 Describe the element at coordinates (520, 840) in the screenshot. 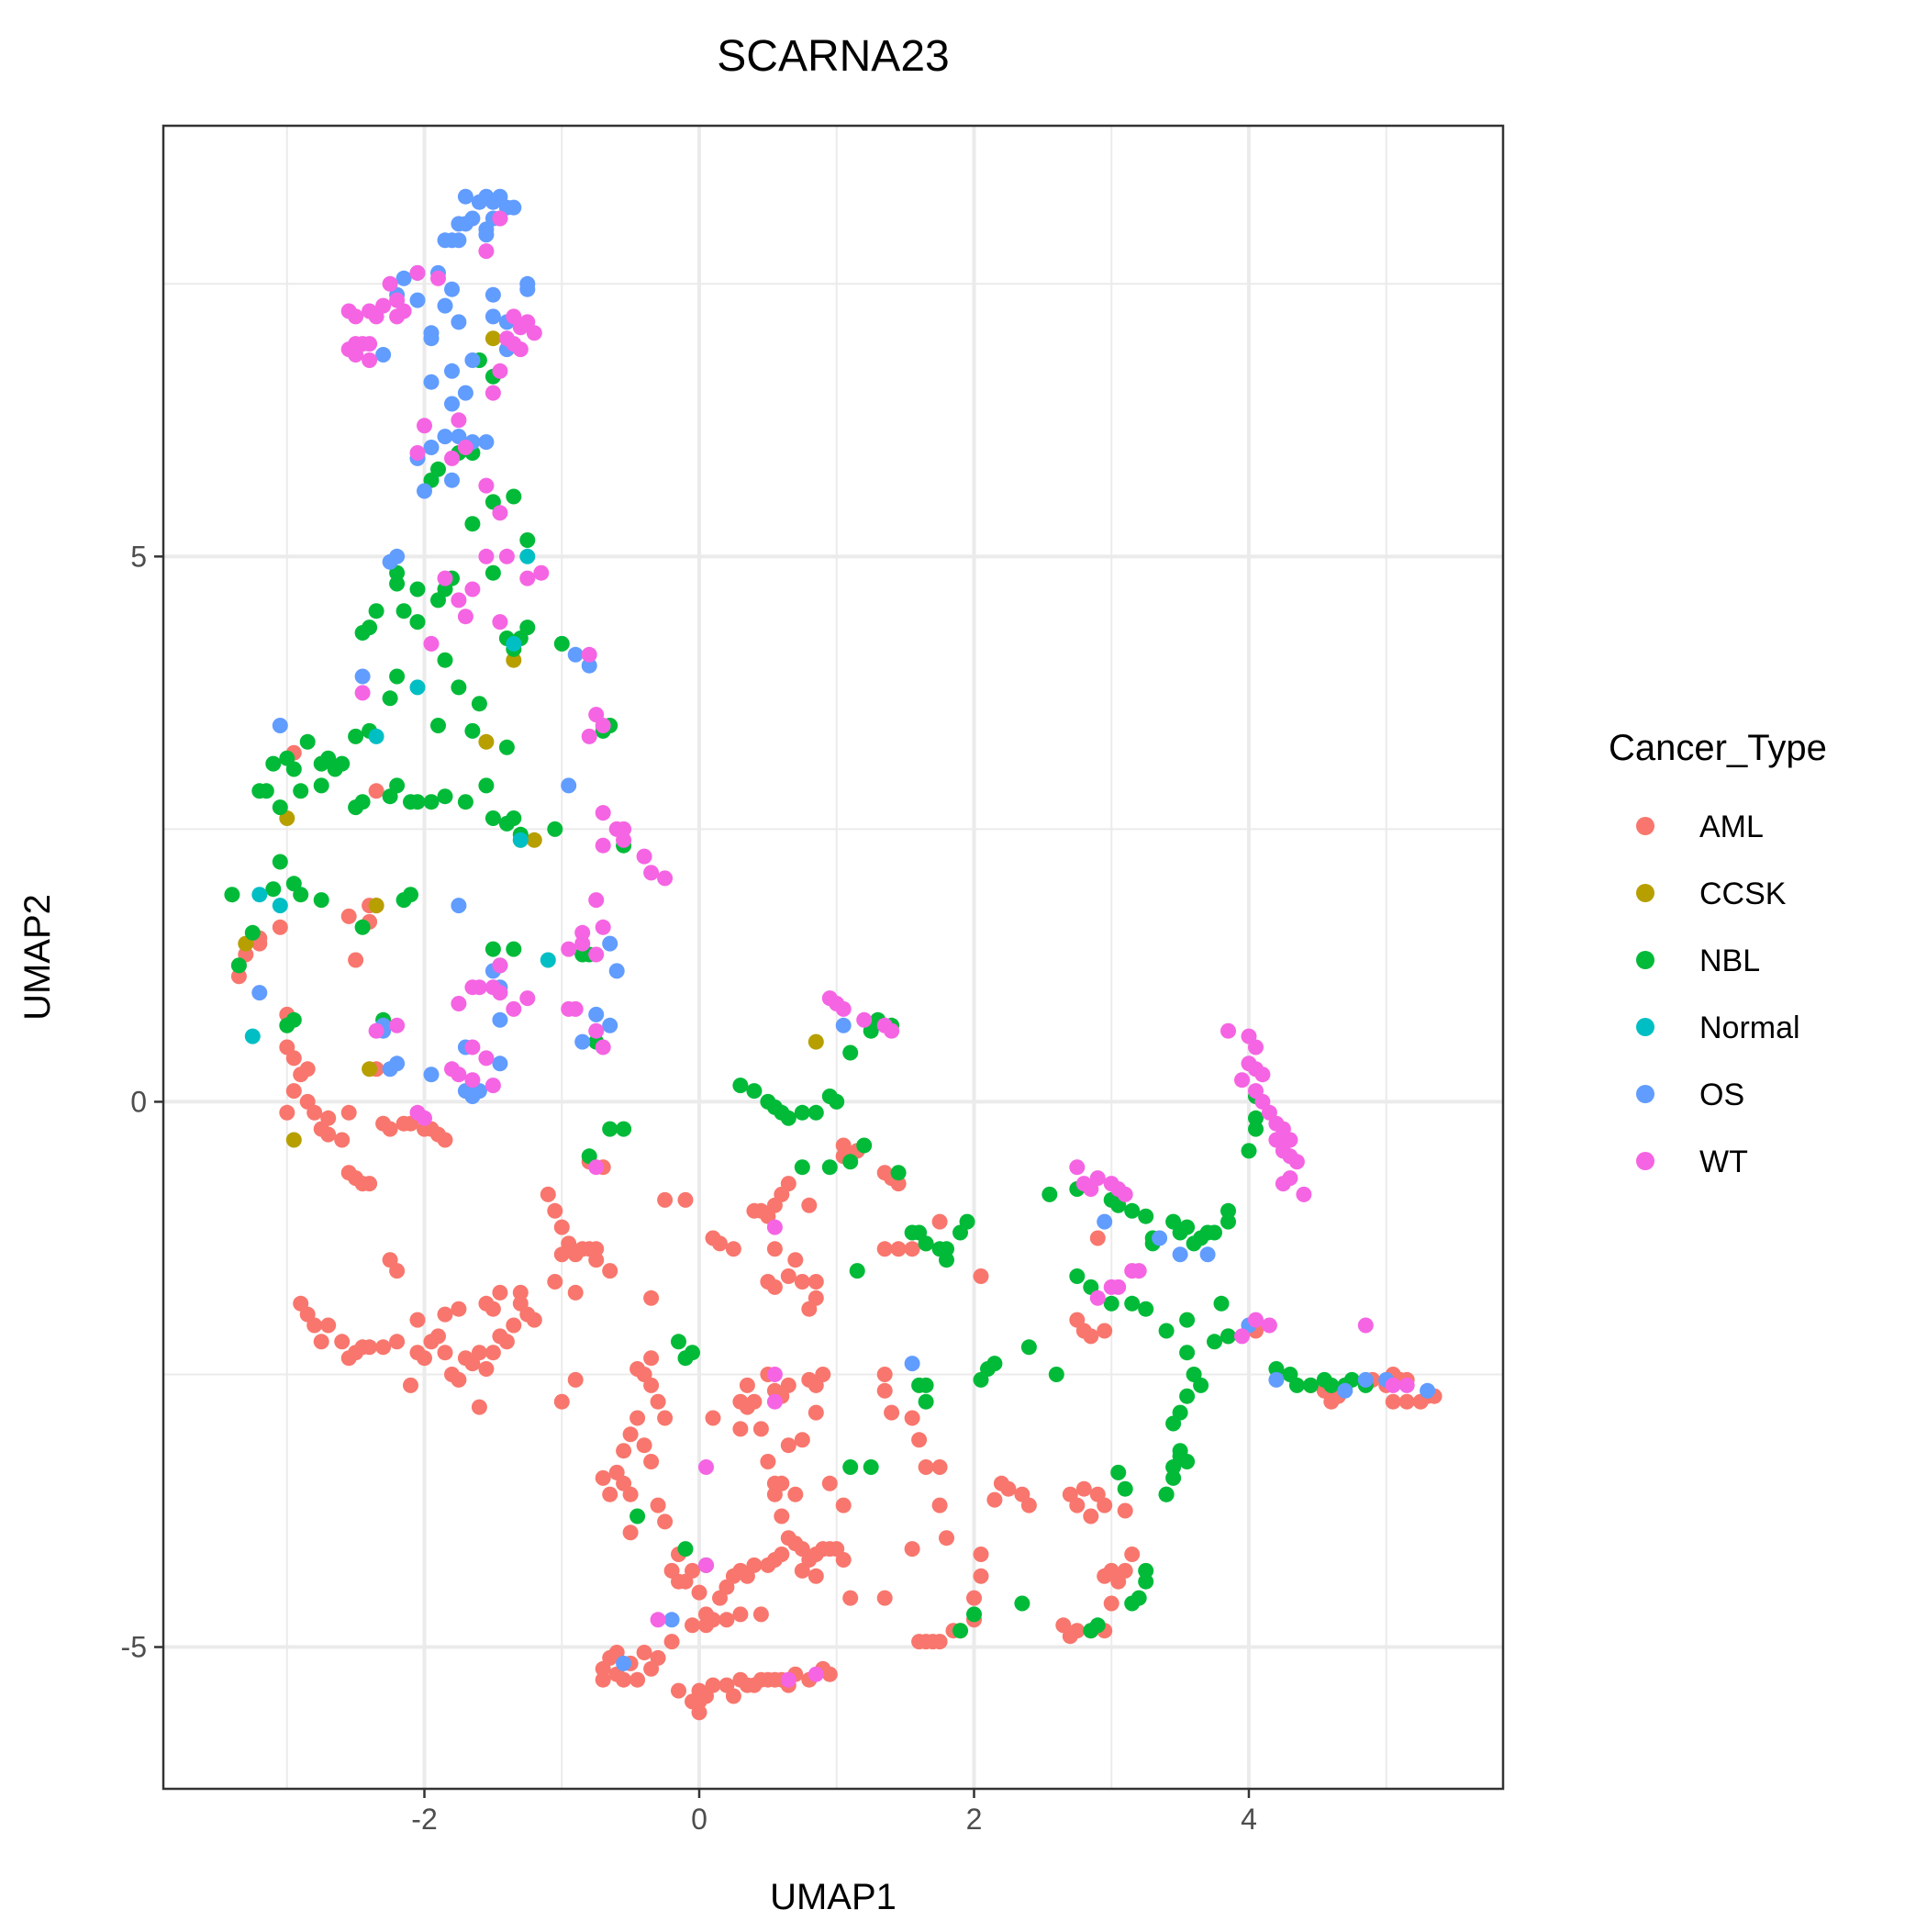

I see `point-normal` at that location.